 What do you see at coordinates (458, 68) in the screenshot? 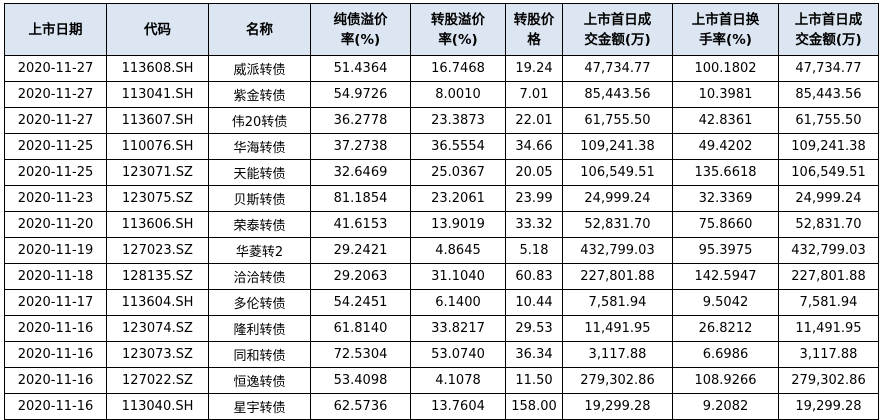
I see `table-cell: 16.7468` at bounding box center [458, 68].